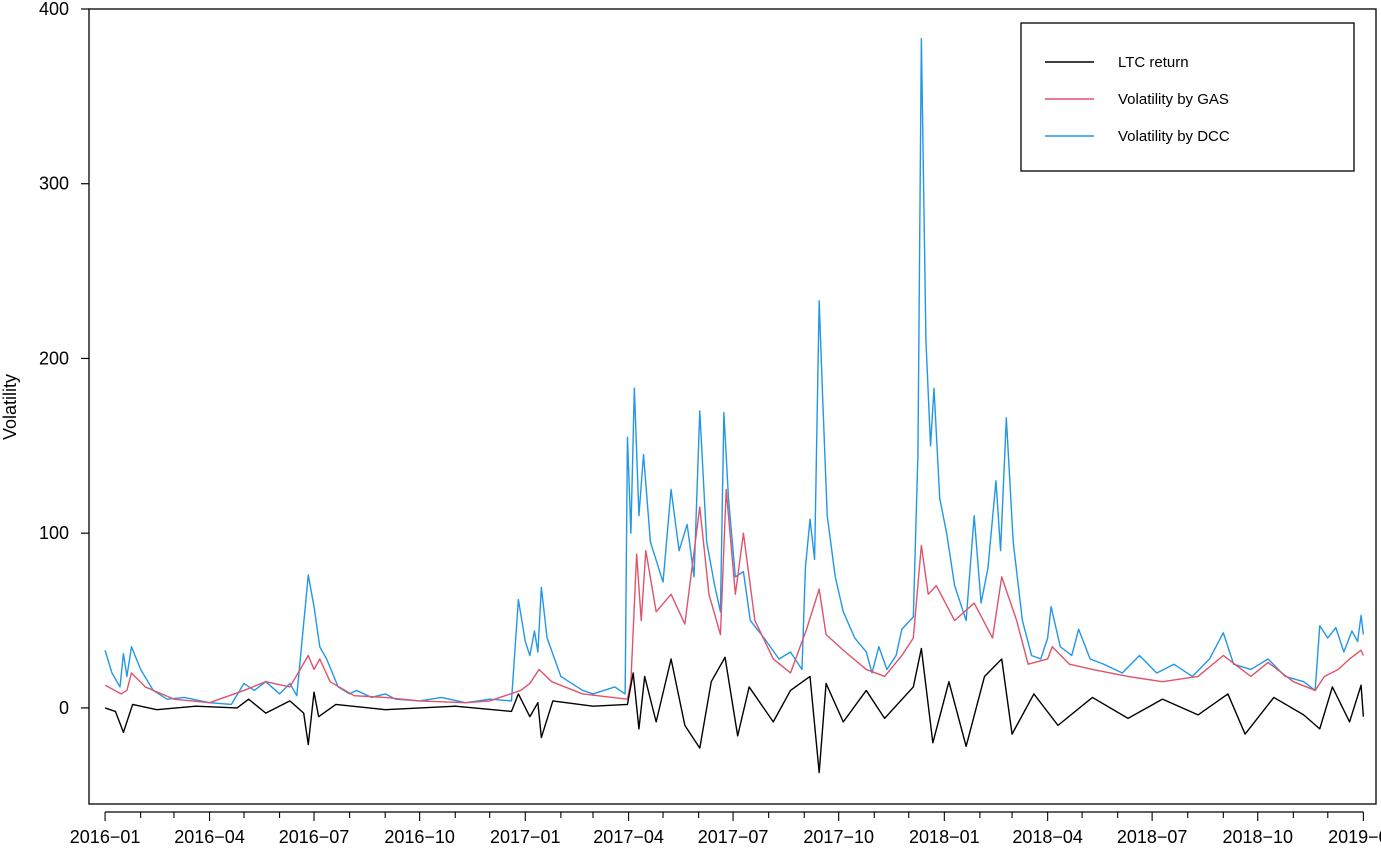  I want to click on x-tick-label: 2017−10, so click(838, 837).